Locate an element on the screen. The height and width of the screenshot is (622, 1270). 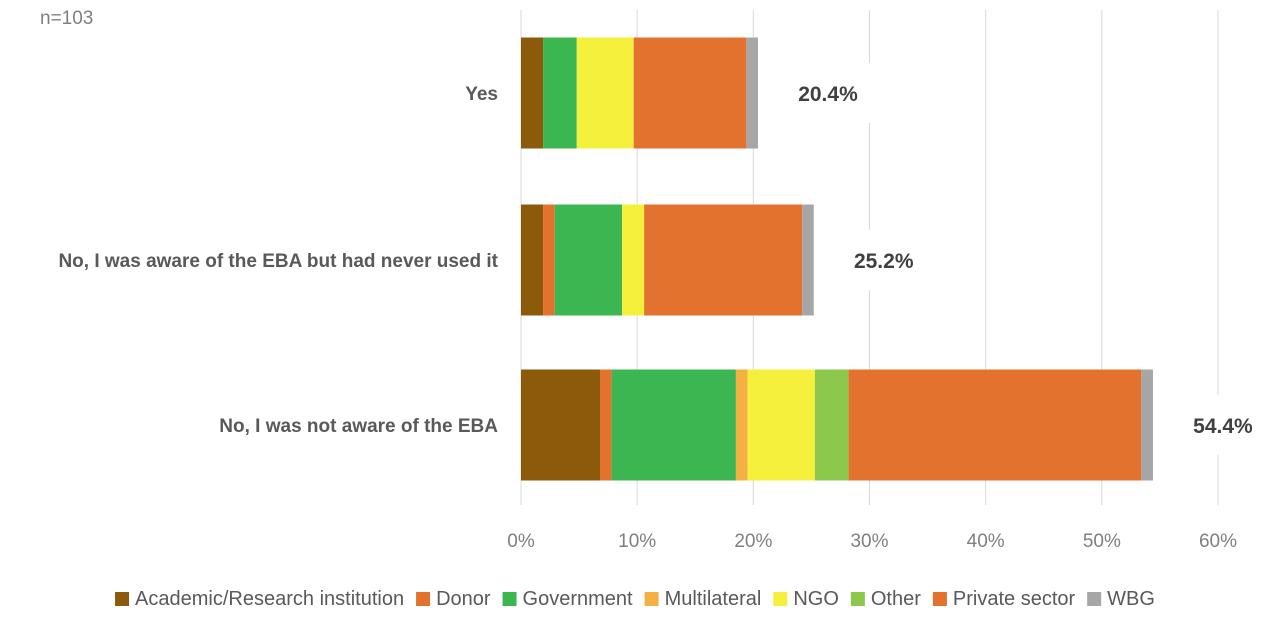
x-tick-label: 0% is located at coordinates (521, 541).